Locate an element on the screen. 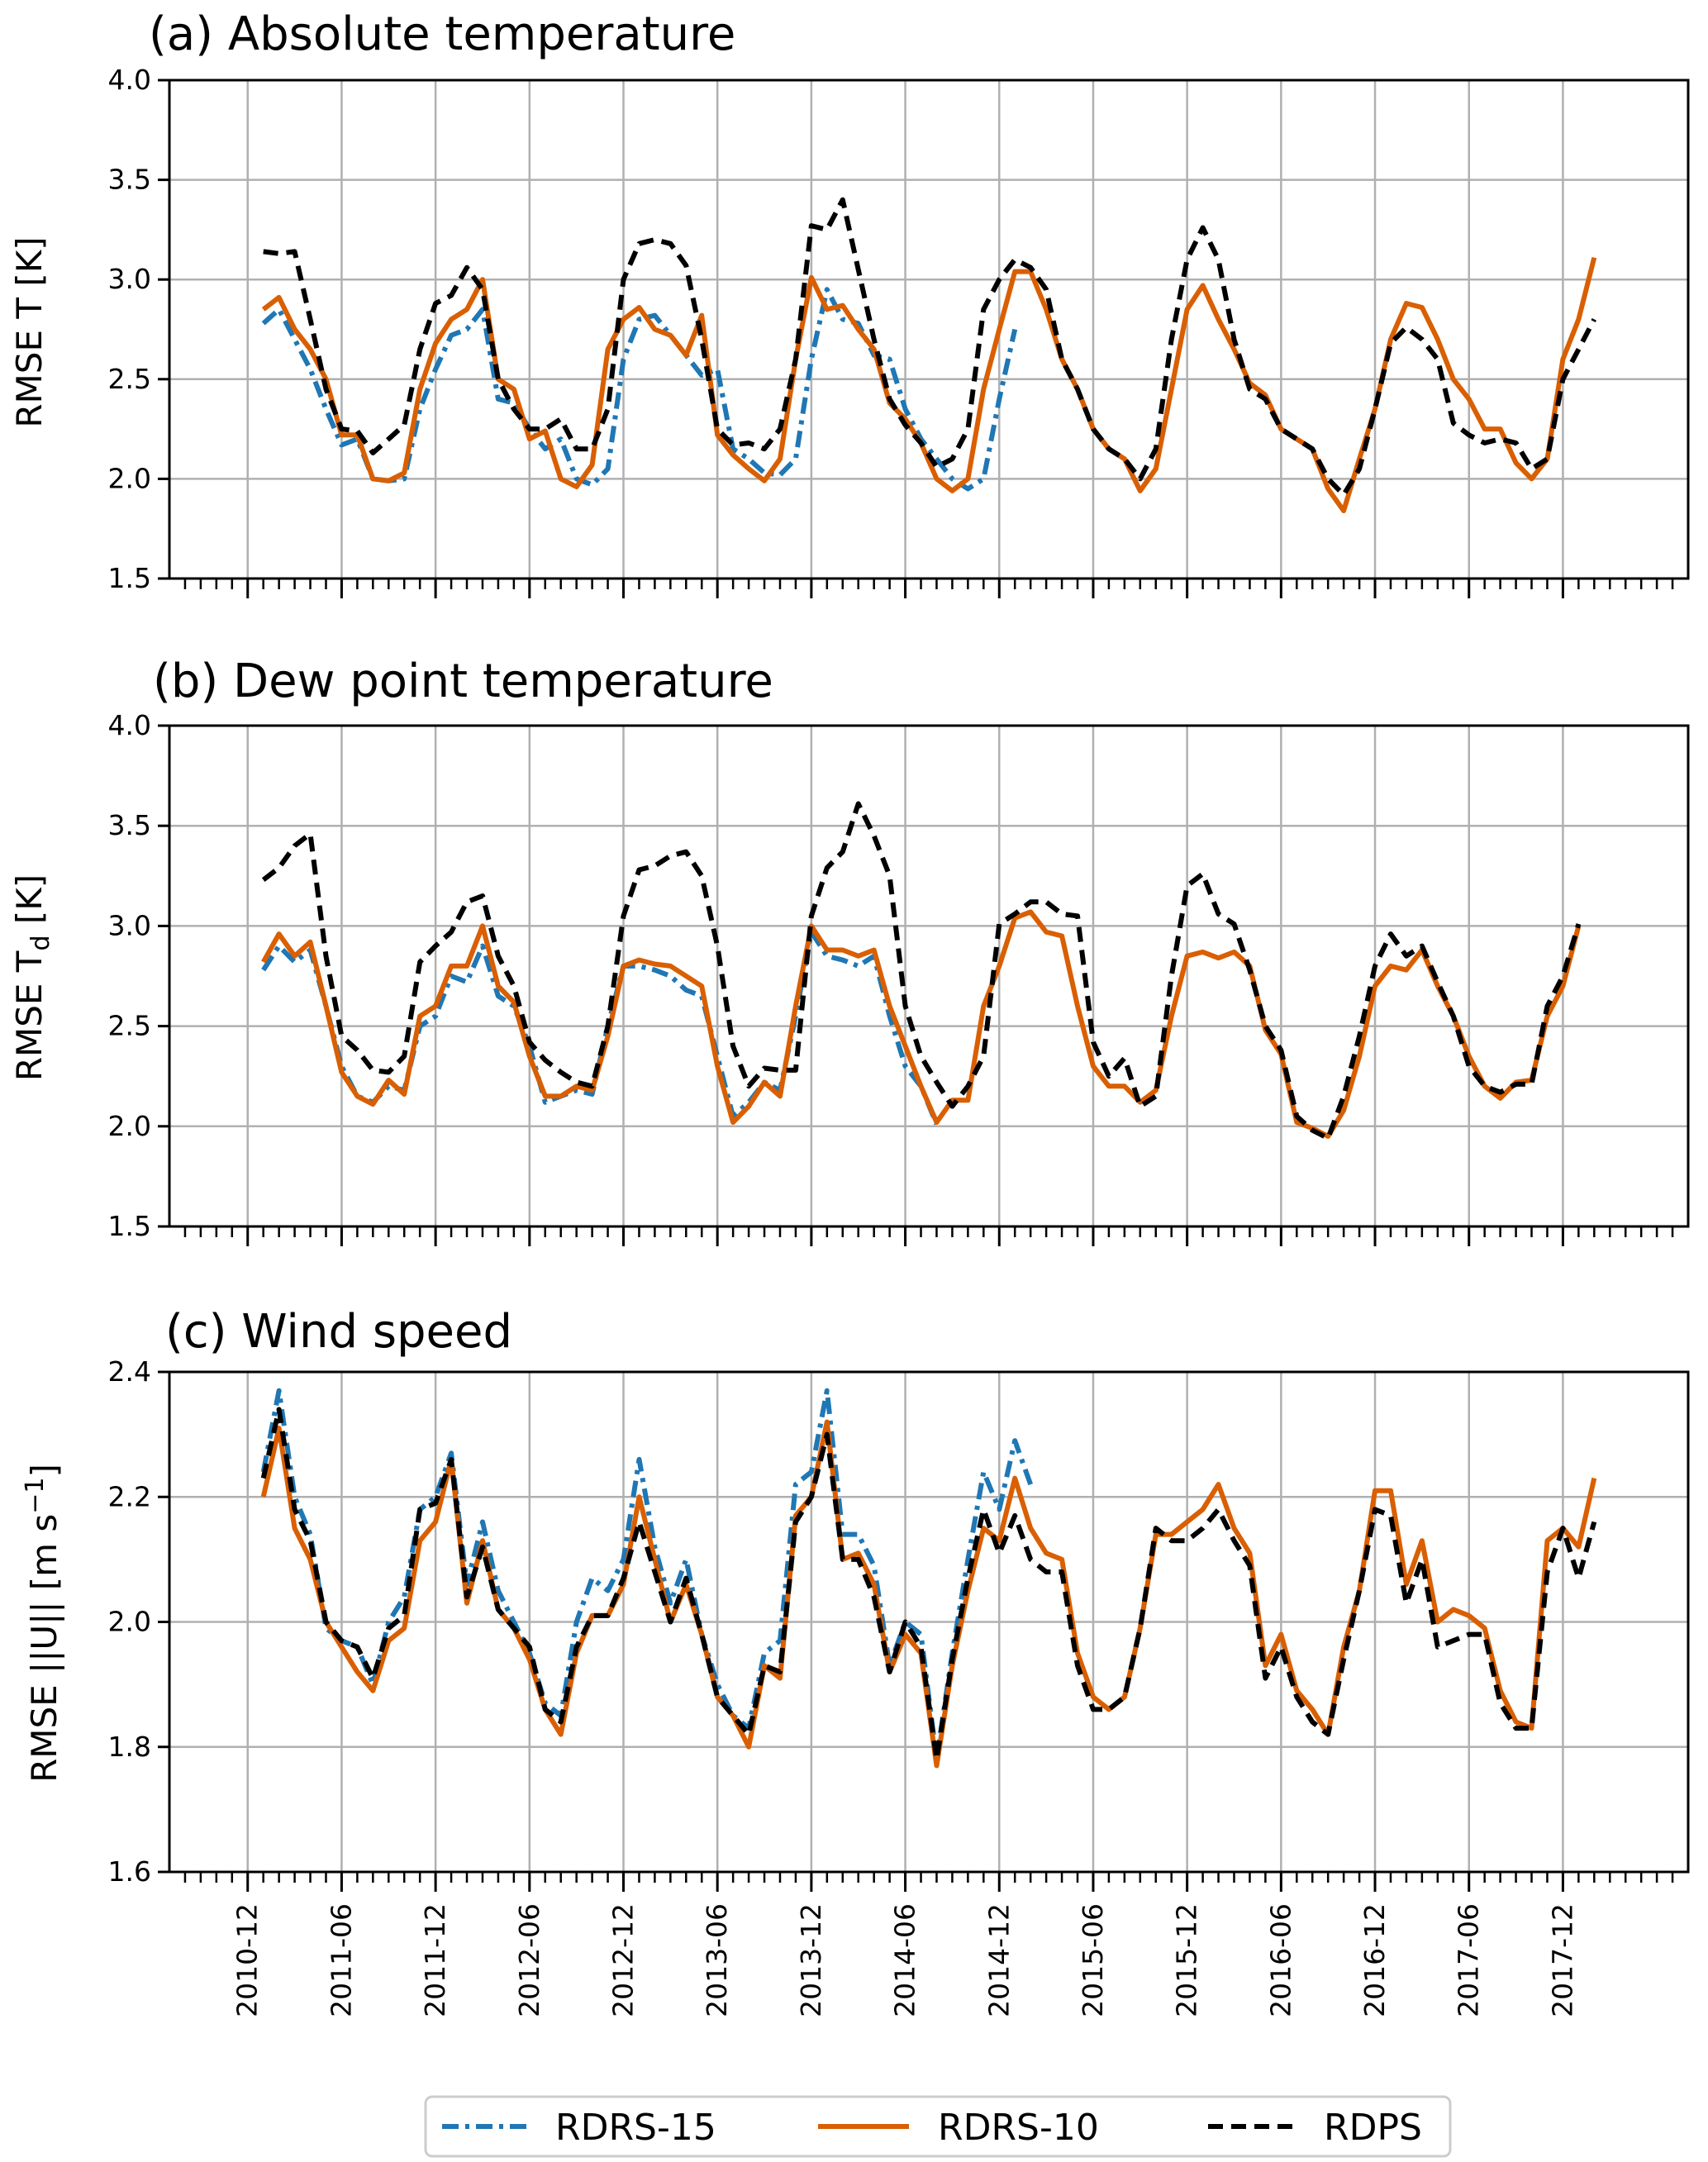 This screenshot has height=2162, width=1708. panel-c-ylabel-main: RMSE ||U|| [m s is located at coordinates (44, 1648).